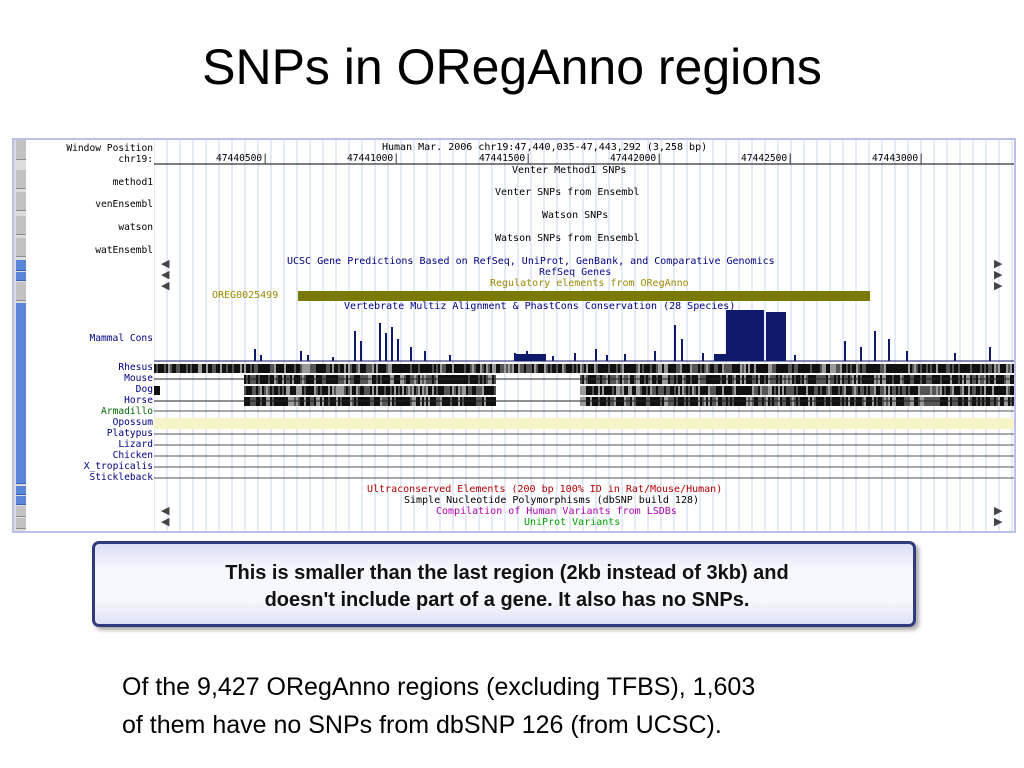 Image resolution: width=1024 pixels, height=768 pixels. Describe the element at coordinates (998, 516) in the screenshot. I see `scroll-right-icon-bottom: ▶ ▶` at that location.